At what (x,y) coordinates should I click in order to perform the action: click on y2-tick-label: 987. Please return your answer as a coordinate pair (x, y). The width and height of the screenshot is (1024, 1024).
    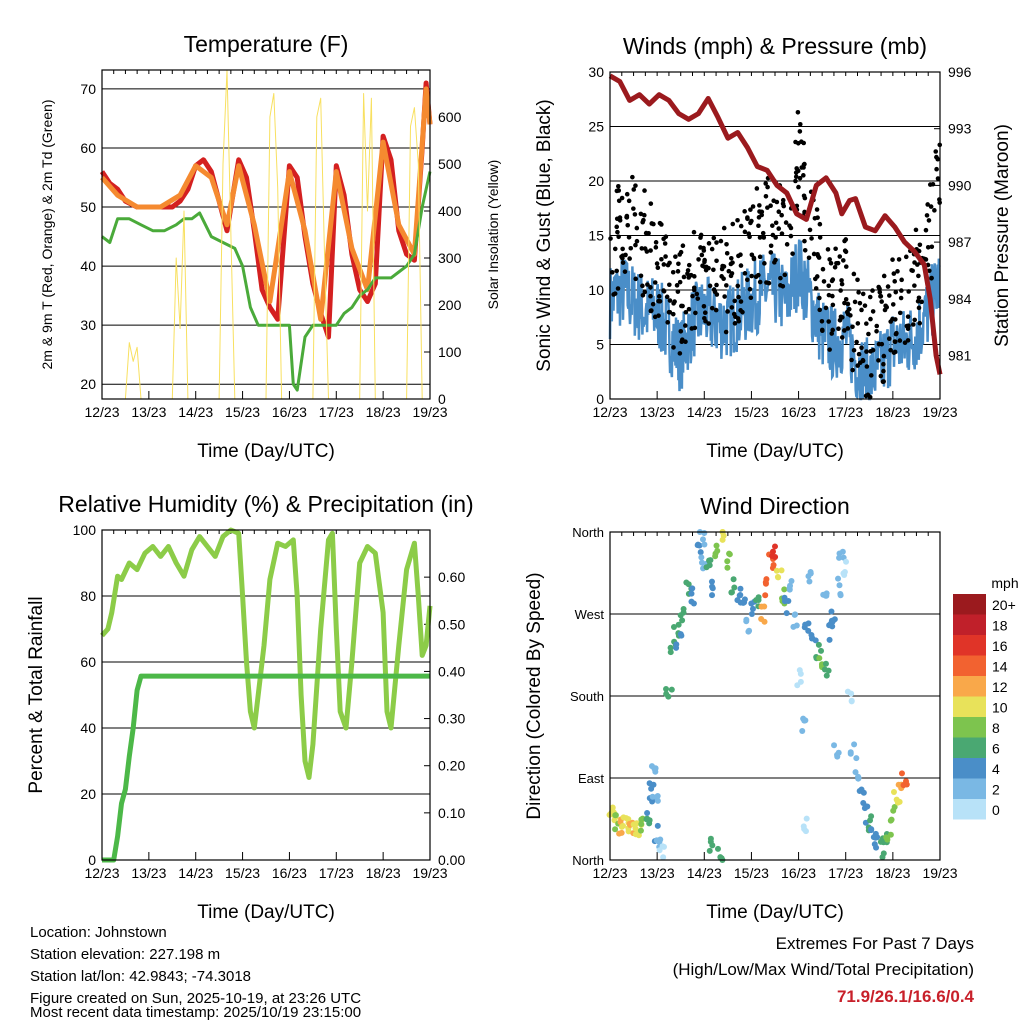
    Looking at the image, I should click on (960, 242).